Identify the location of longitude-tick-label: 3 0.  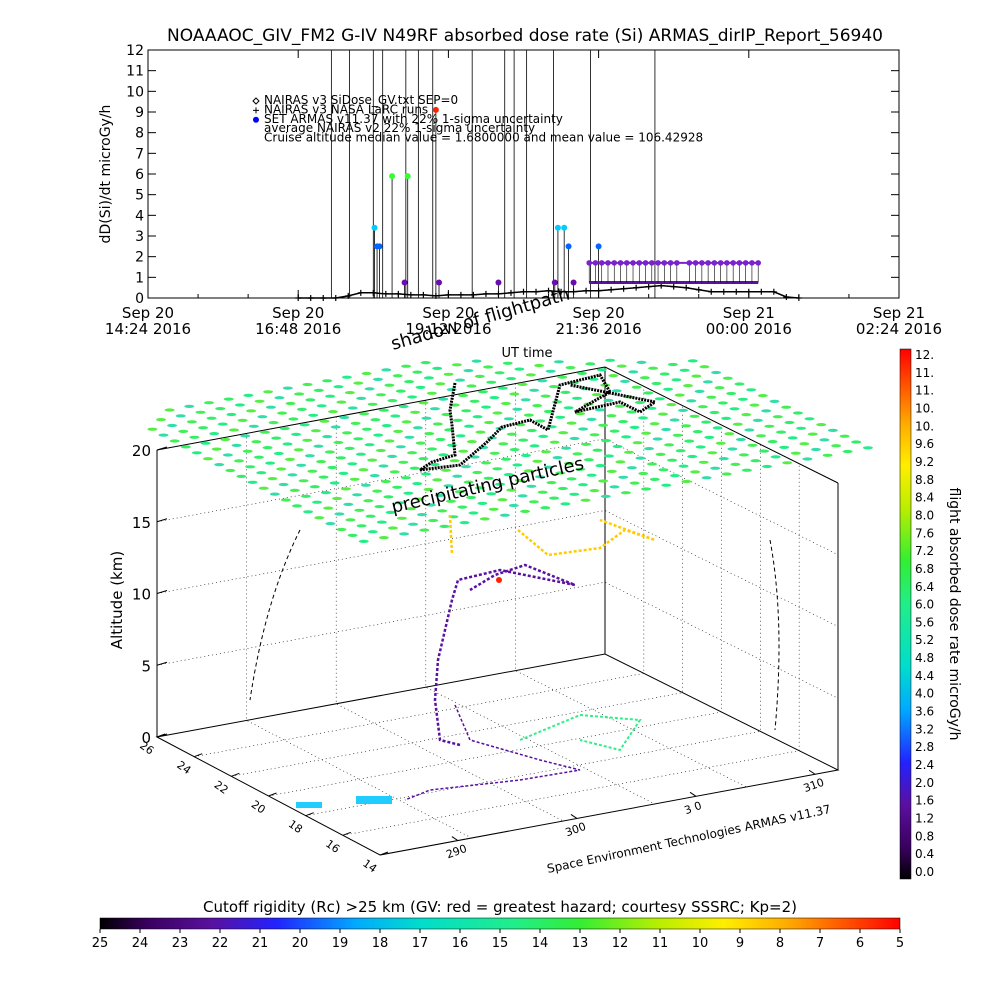
(693, 808).